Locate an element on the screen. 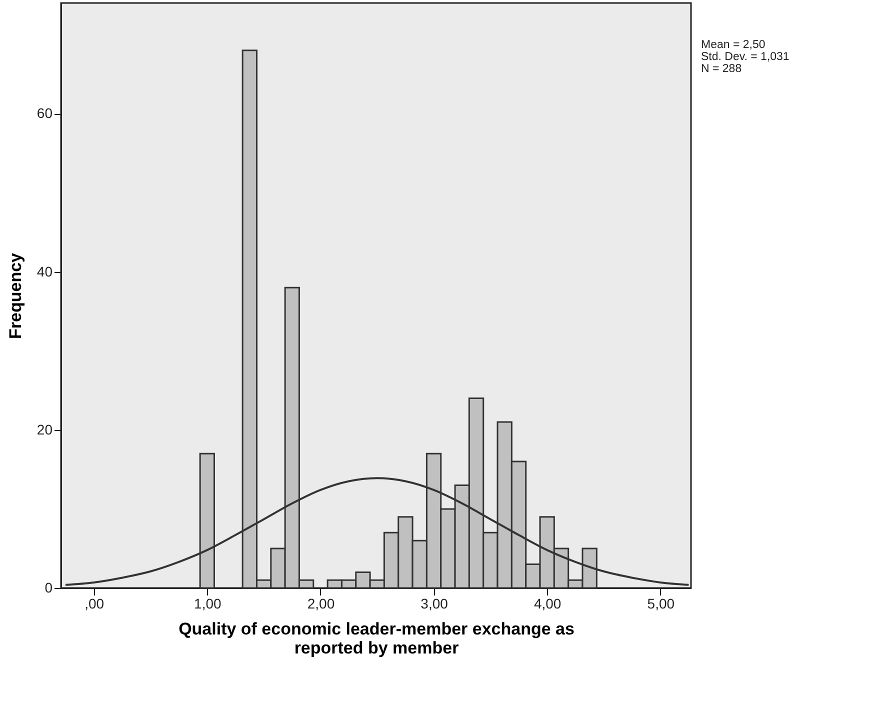 This screenshot has height=725, width=885. y-tick-label: 0 is located at coordinates (48, 588).